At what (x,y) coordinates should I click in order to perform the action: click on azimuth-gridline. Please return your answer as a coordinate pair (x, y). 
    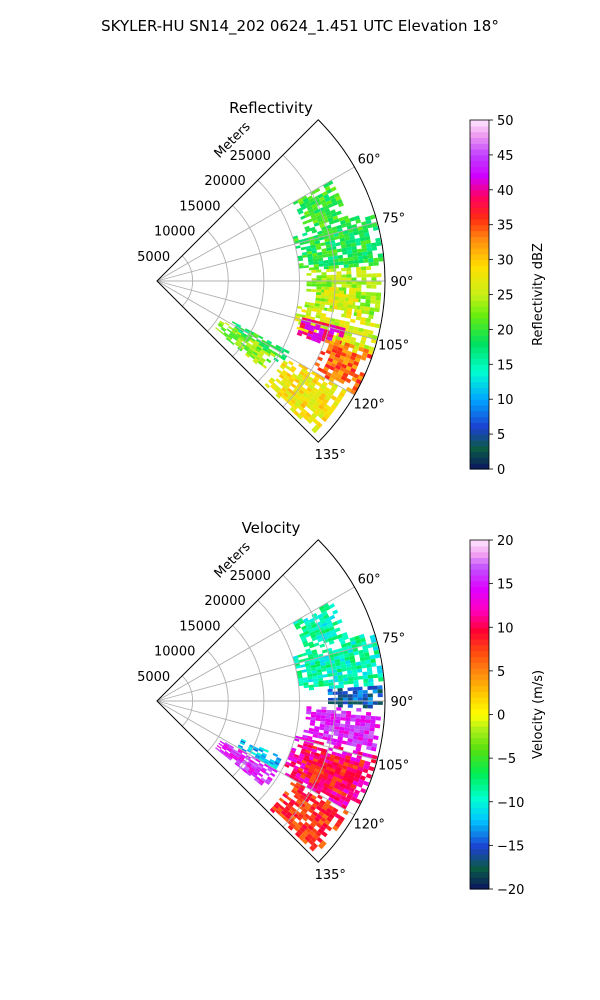
    Looking at the image, I should click on (255, 338).